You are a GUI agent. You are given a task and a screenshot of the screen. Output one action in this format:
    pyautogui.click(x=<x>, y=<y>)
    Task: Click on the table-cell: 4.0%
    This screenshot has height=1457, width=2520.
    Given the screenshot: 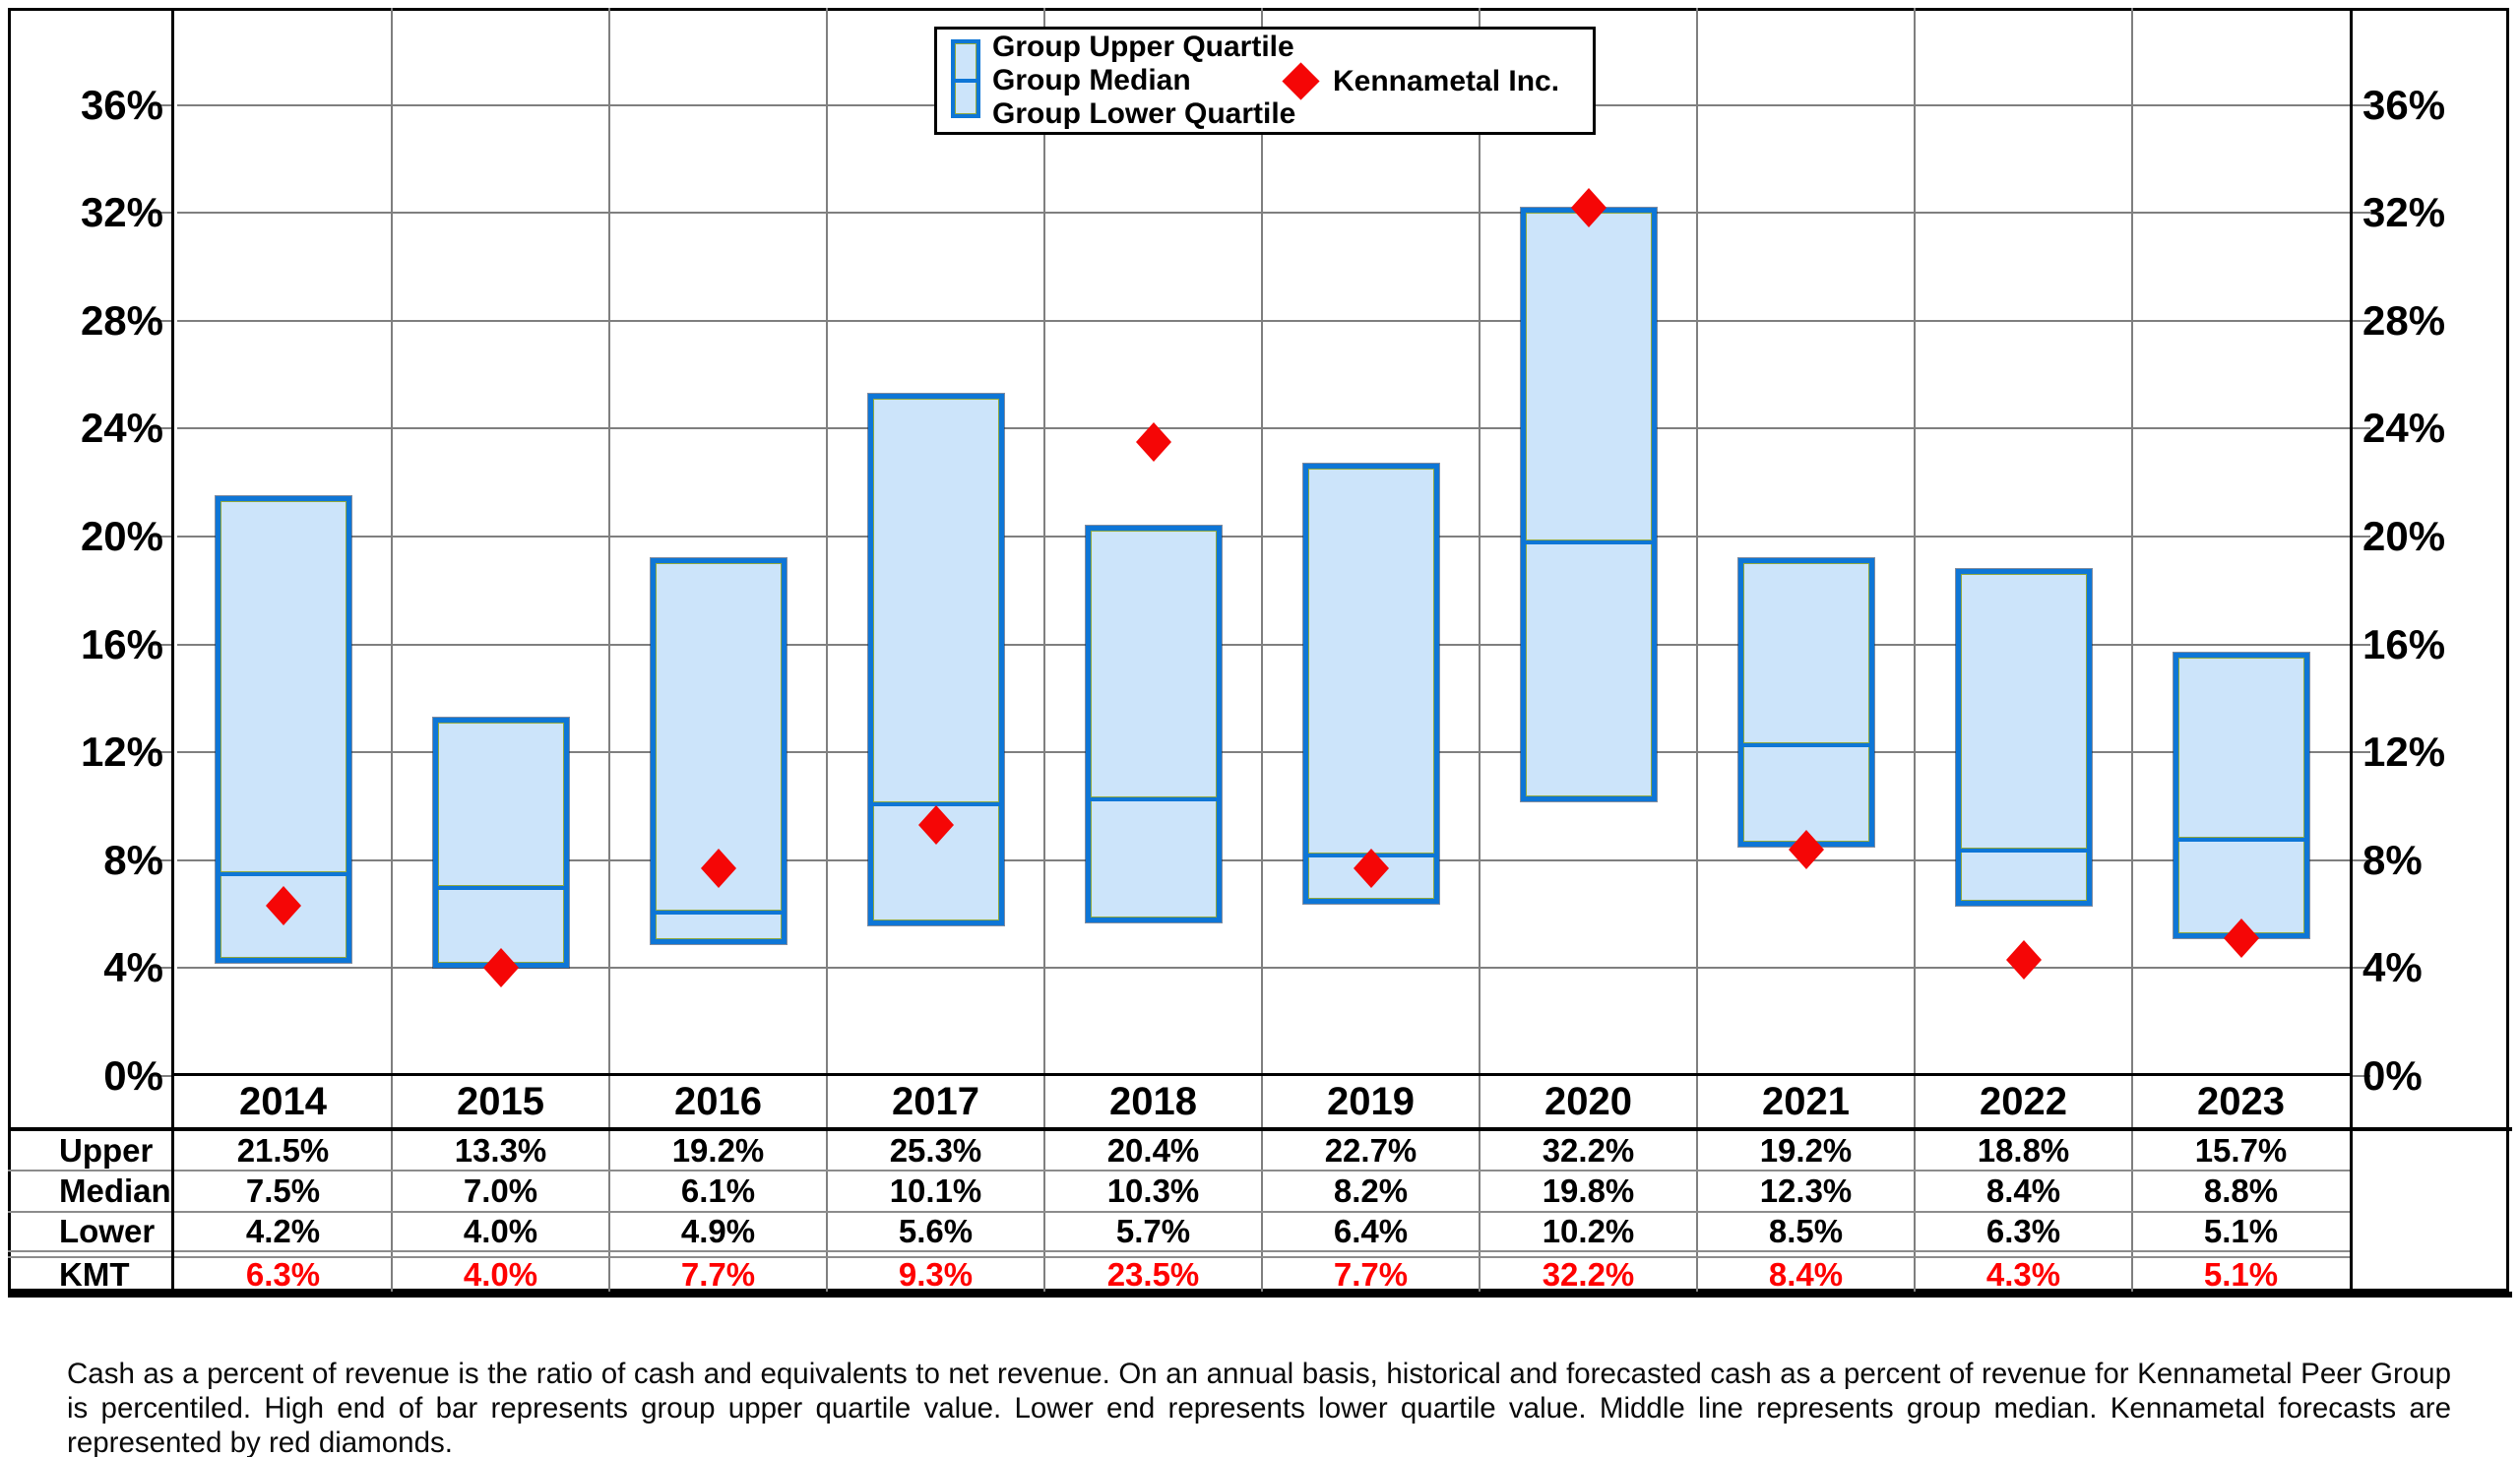 What is the action you would take?
    pyautogui.click(x=500, y=1231)
    